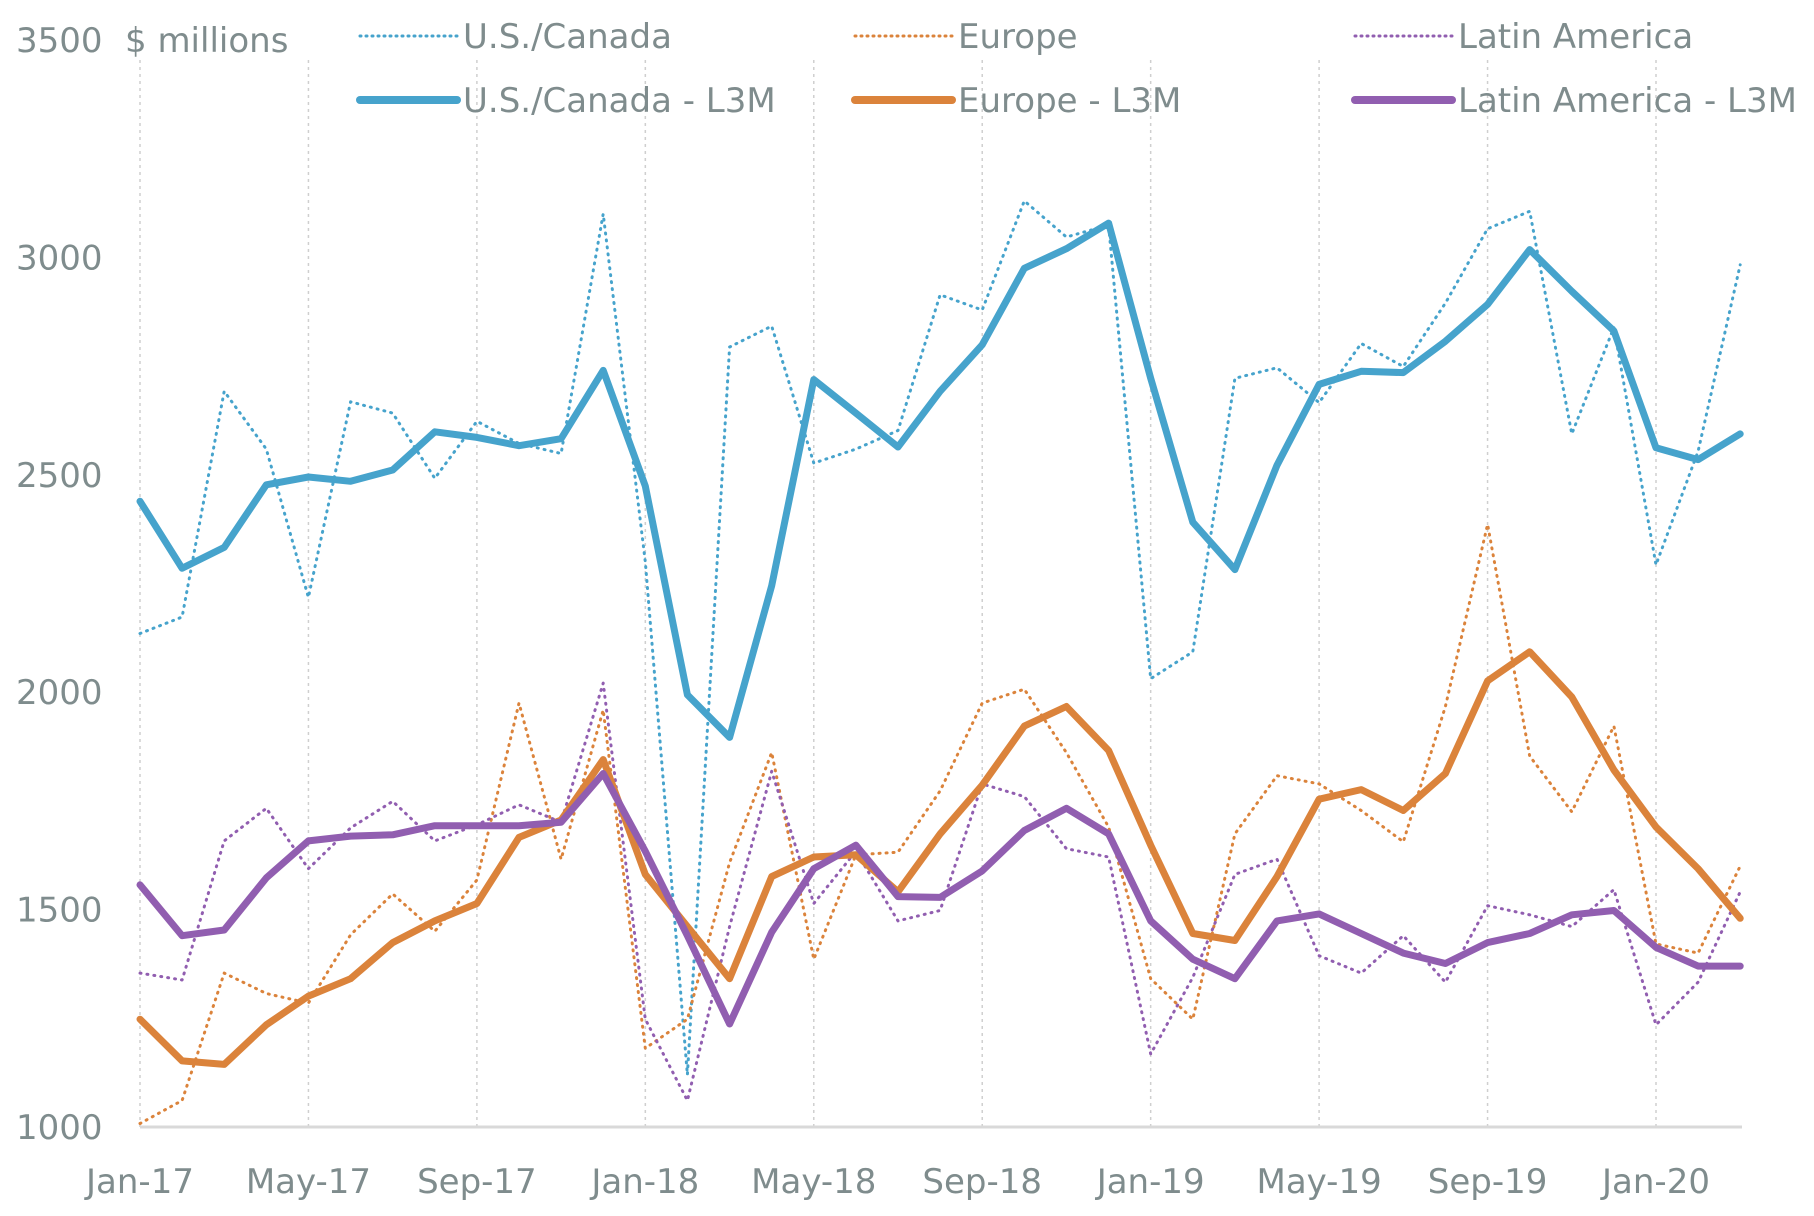 This screenshot has width=1814, height=1216. I want to click on y-tick-label: 2000, so click(59, 693).